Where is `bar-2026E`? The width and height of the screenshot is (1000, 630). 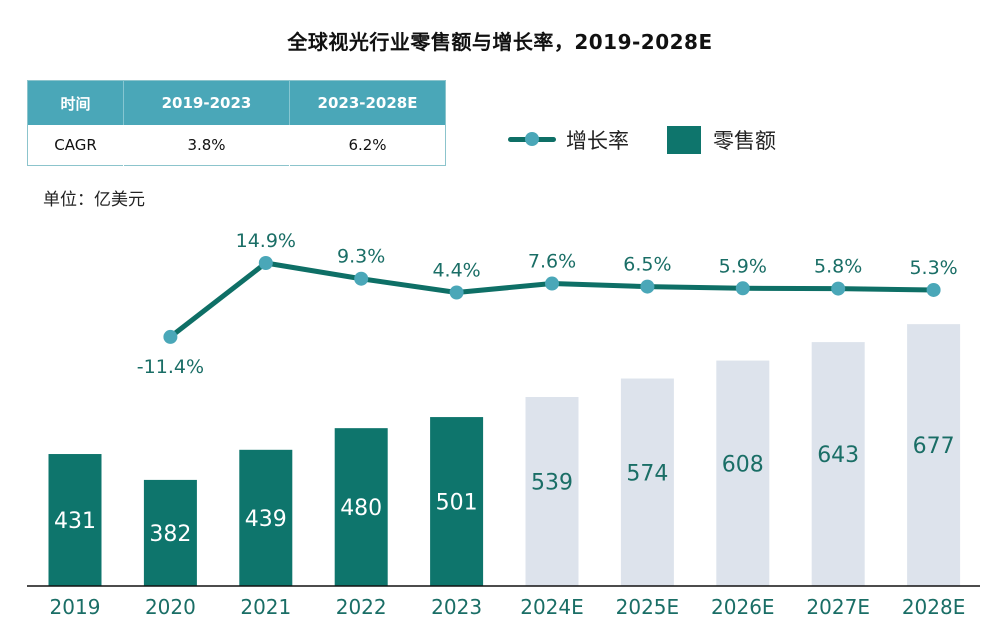
bar-2026E is located at coordinates (743, 473).